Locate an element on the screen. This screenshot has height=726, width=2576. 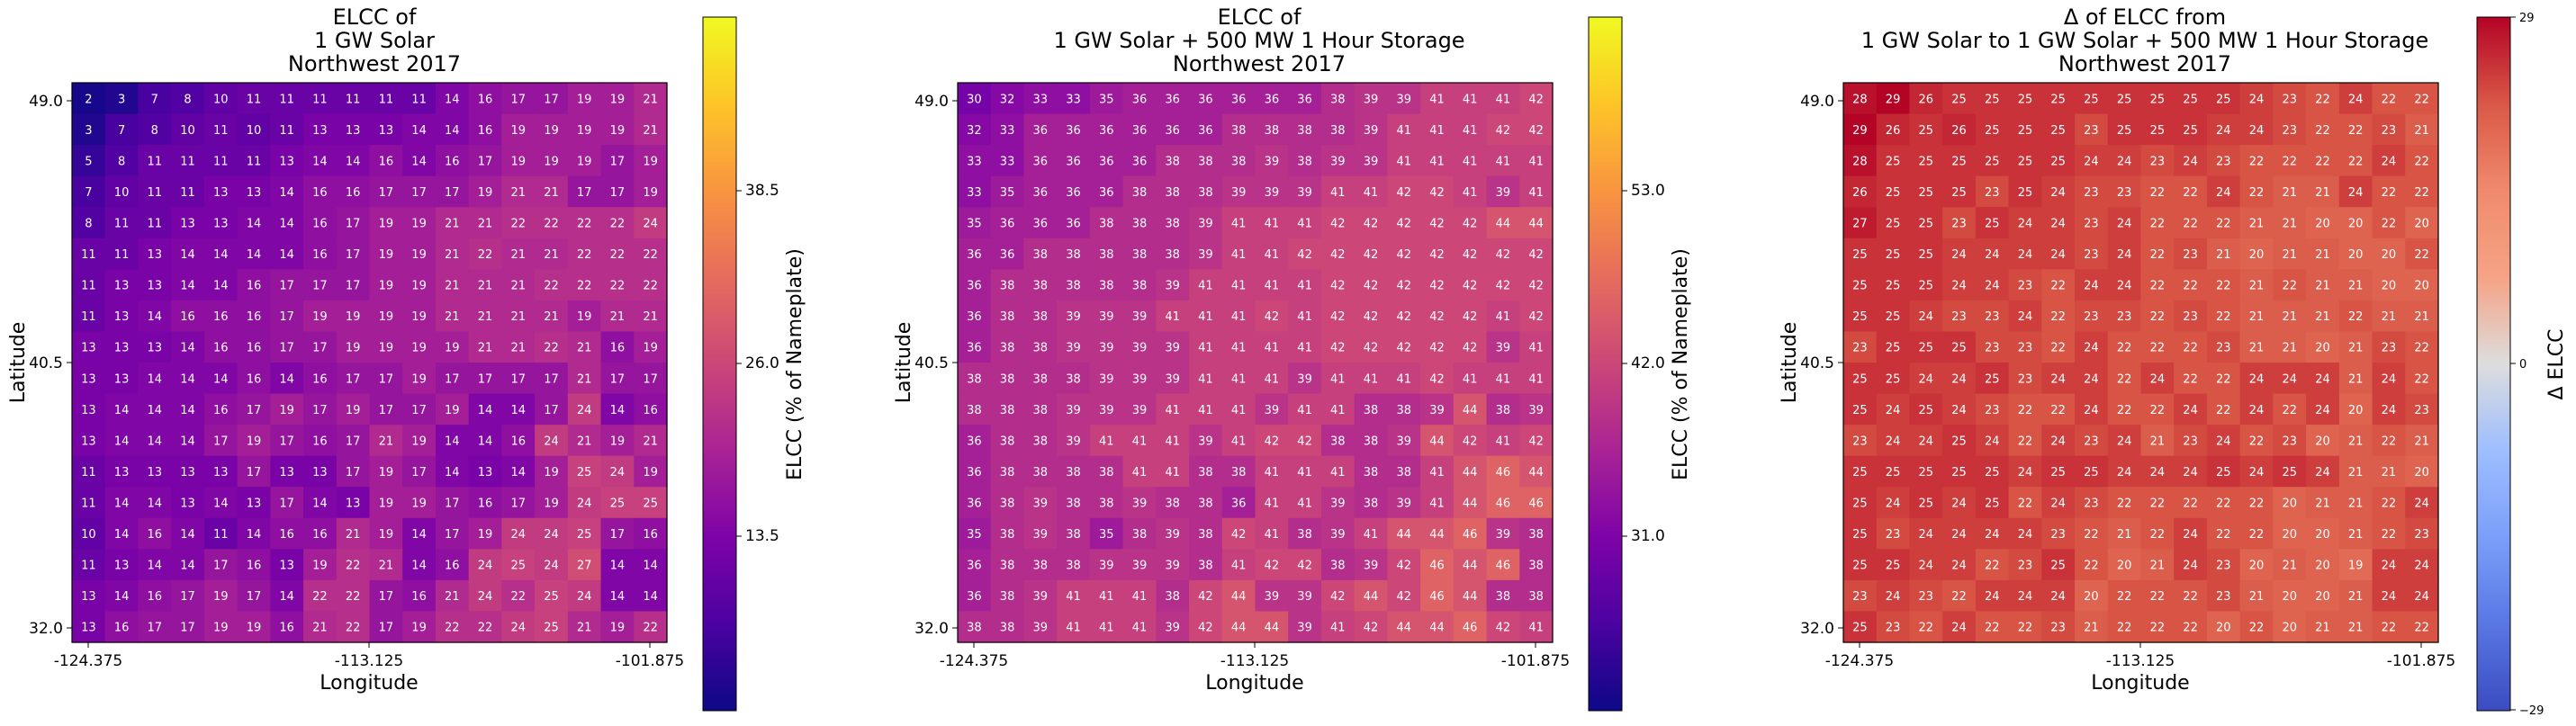
heatmap-cell-label: 10 is located at coordinates (221, 99).